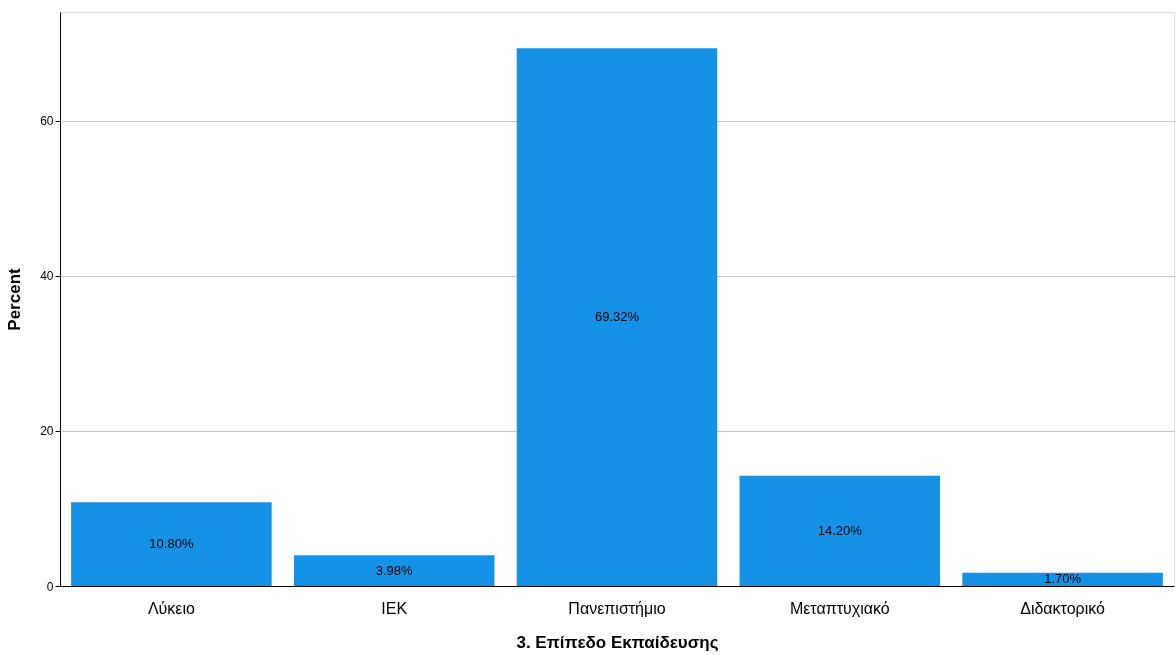 The height and width of the screenshot is (655, 1176). I want to click on y-tick-label: 60, so click(47, 121).